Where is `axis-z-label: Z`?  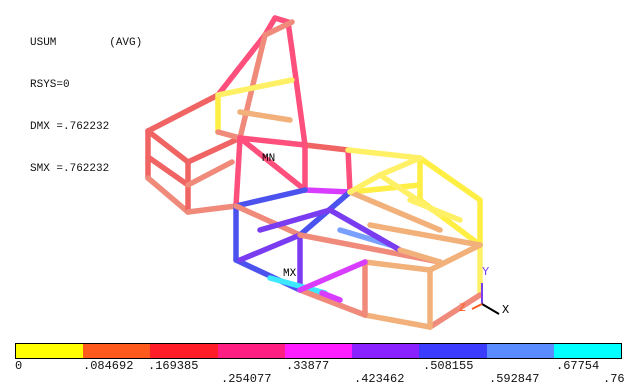
axis-z-label: Z is located at coordinates (462, 309).